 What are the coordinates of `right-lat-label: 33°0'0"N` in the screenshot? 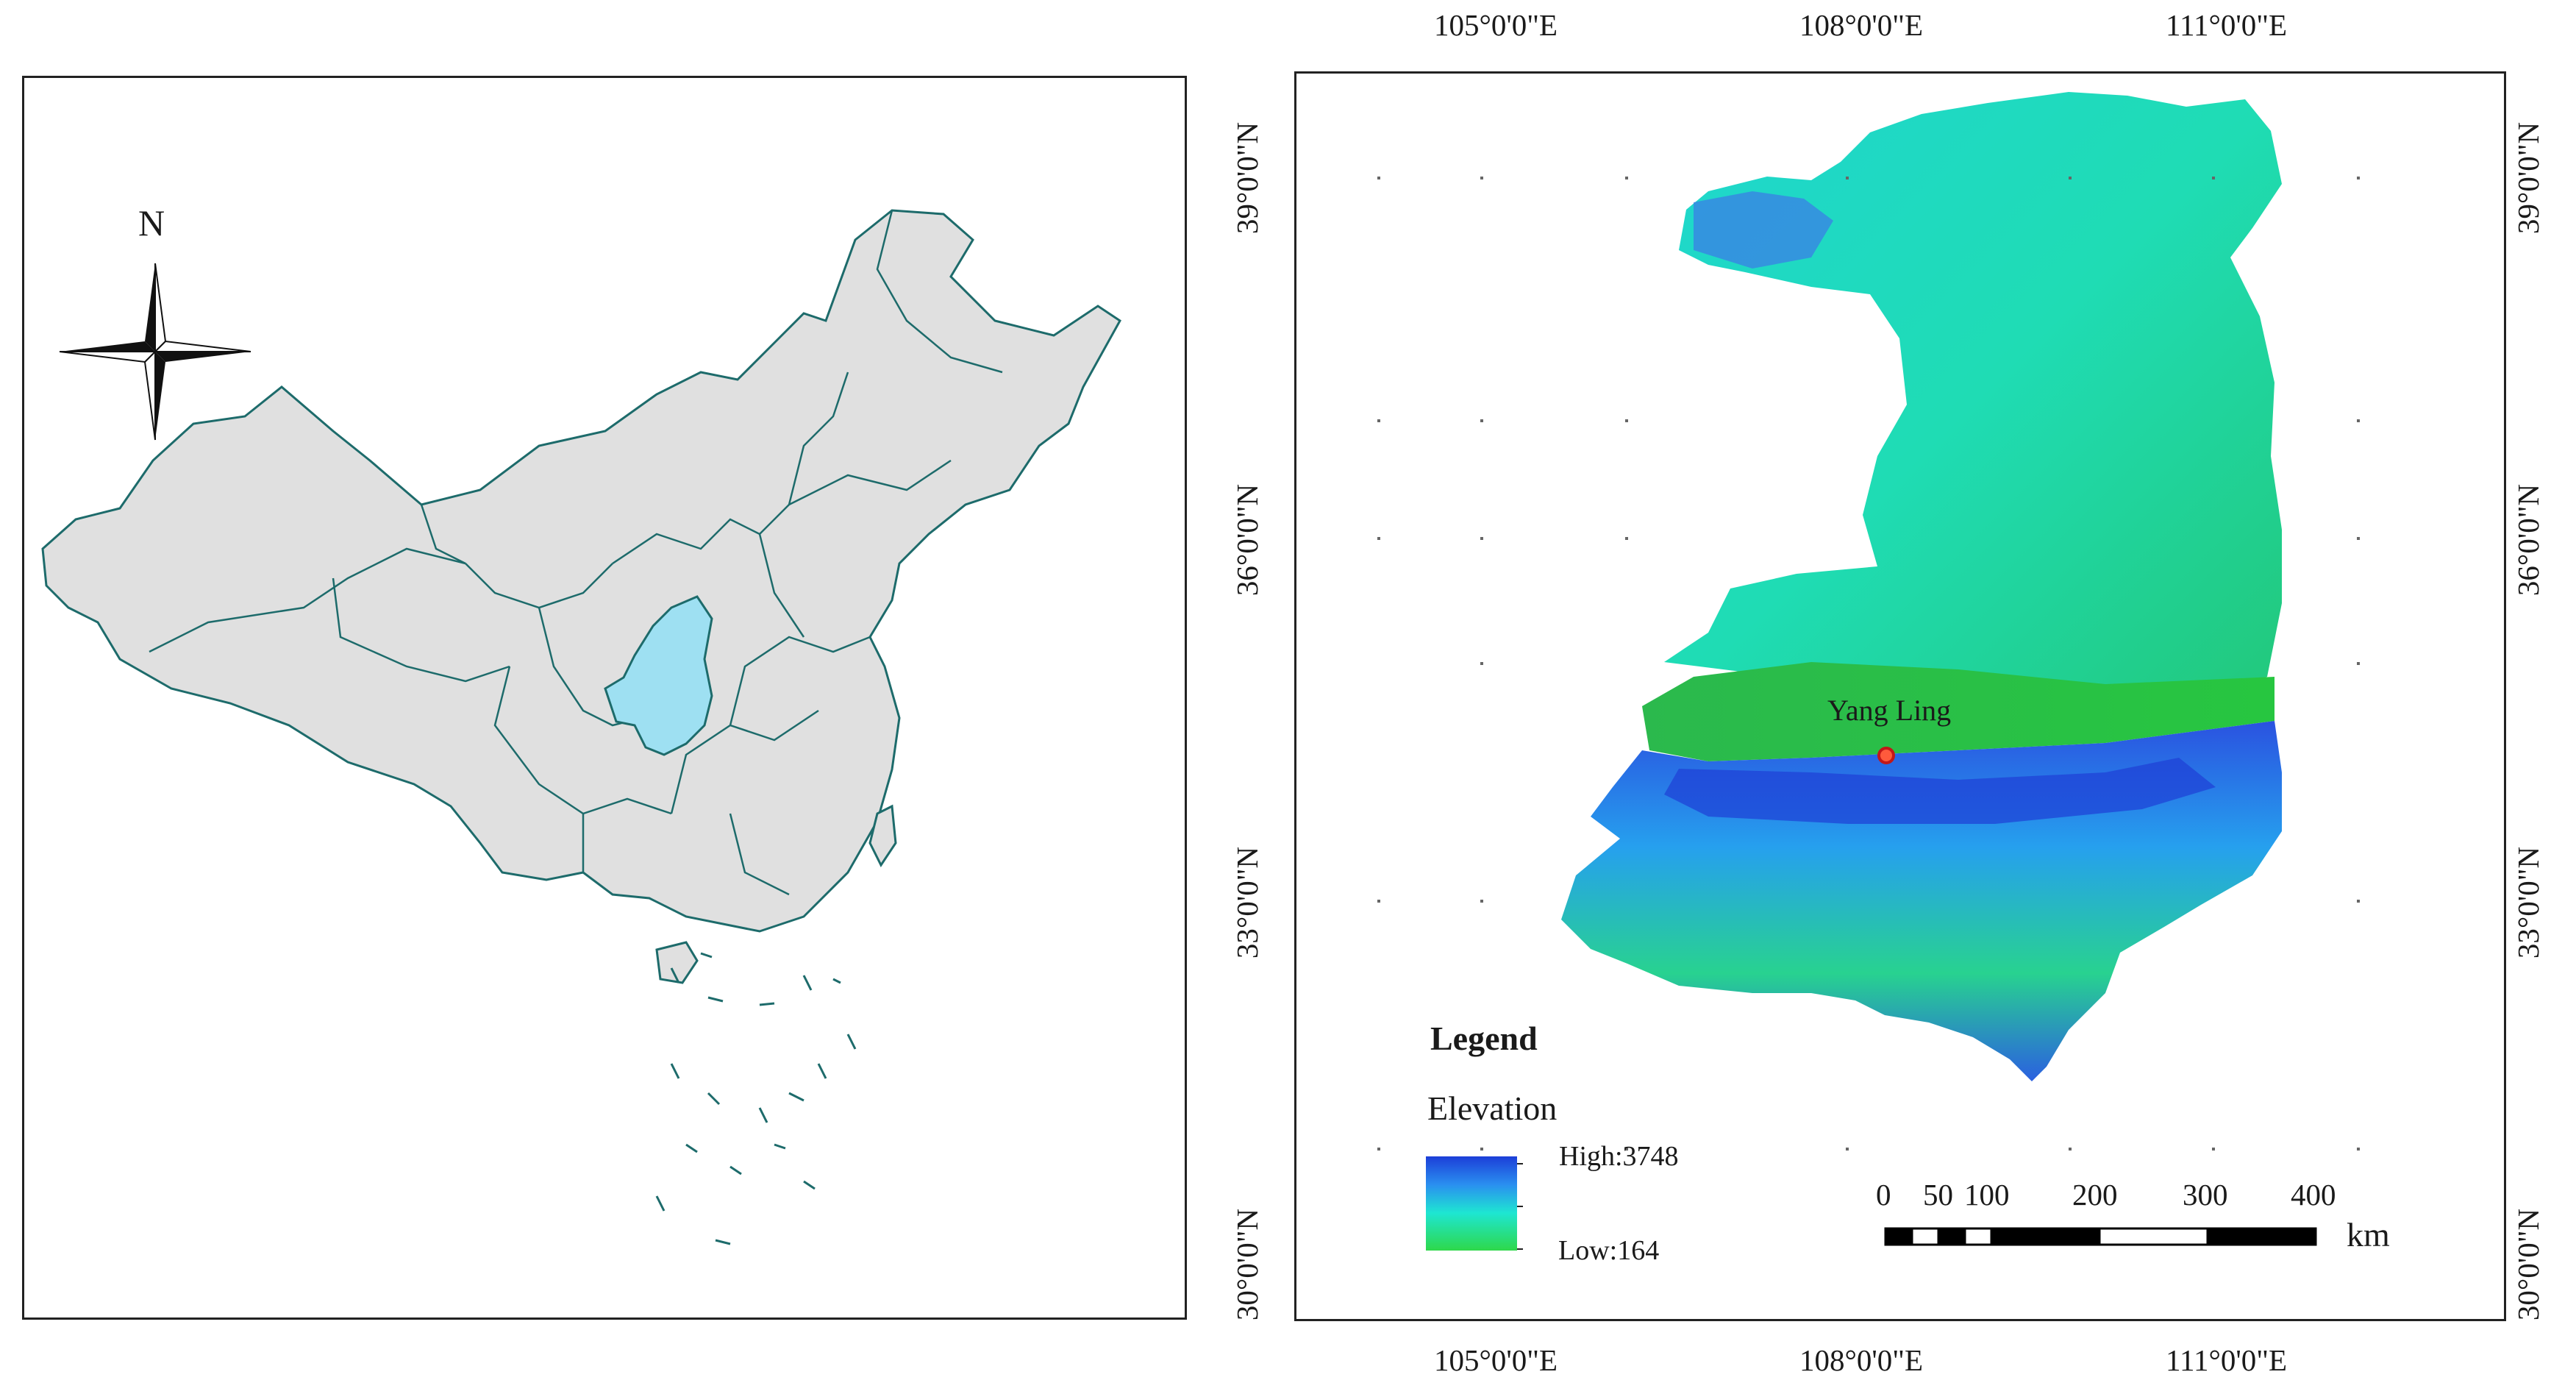 It's located at (2528, 902).